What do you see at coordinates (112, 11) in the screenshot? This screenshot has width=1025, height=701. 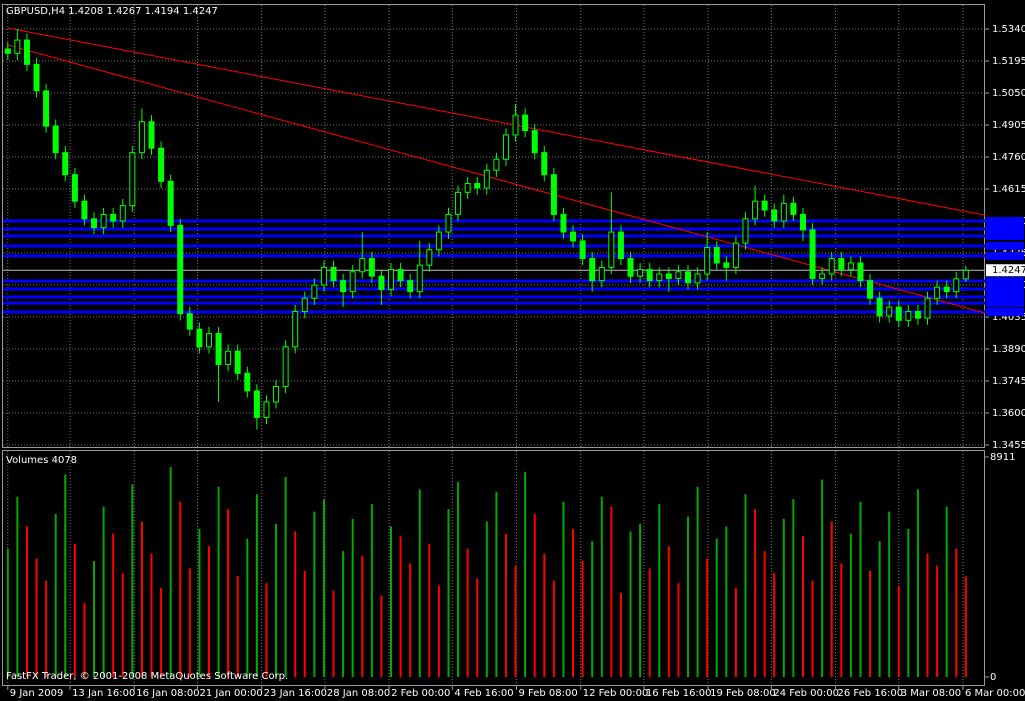 I see `chart-header: GBPUSD,H4 1.4208 1.4267 1.4194 1.4247` at bounding box center [112, 11].